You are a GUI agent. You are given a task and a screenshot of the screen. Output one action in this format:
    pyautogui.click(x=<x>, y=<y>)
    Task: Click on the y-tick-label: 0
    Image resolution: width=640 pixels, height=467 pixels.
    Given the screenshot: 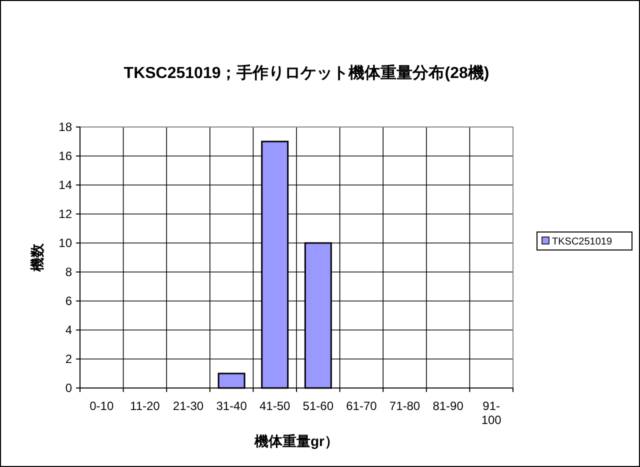 What is the action you would take?
    pyautogui.click(x=68, y=388)
    